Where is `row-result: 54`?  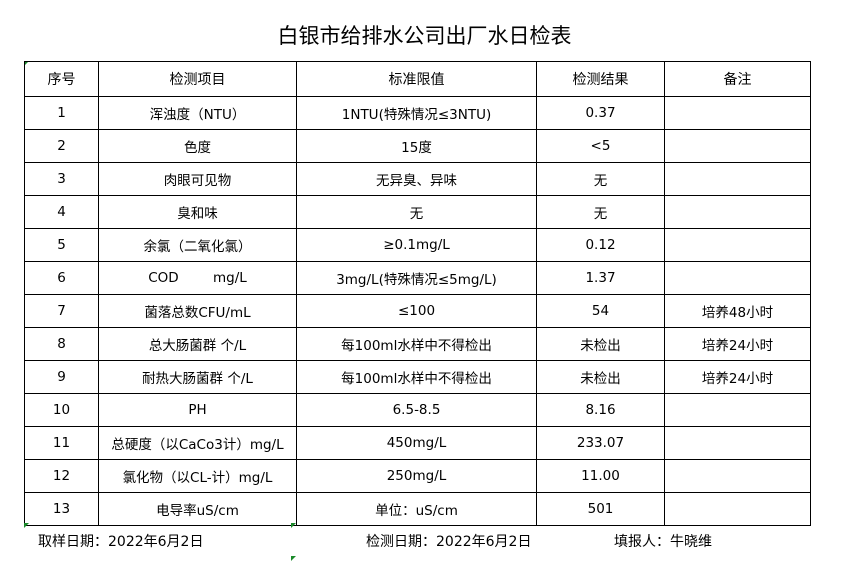 row-result: 54 is located at coordinates (600, 311).